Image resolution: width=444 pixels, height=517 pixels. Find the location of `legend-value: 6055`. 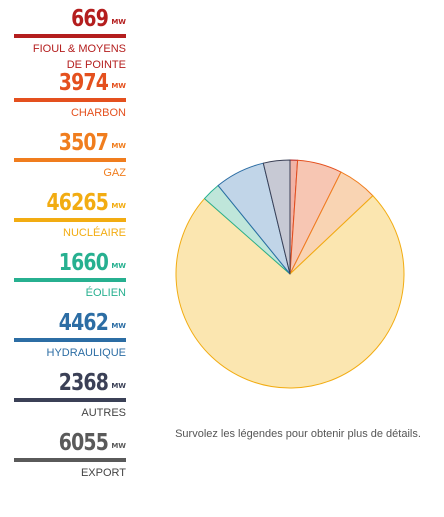

legend-value: 6055 is located at coordinates (84, 443).